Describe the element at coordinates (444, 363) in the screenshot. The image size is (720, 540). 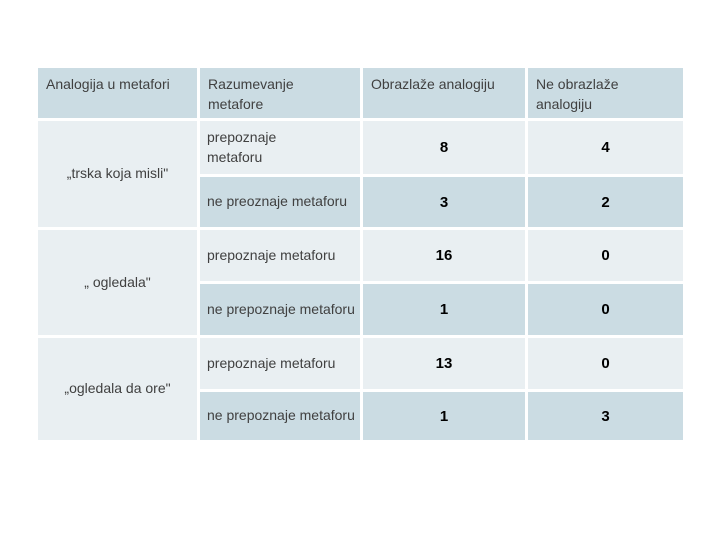
I see `explains-count-cell: 13` at that location.